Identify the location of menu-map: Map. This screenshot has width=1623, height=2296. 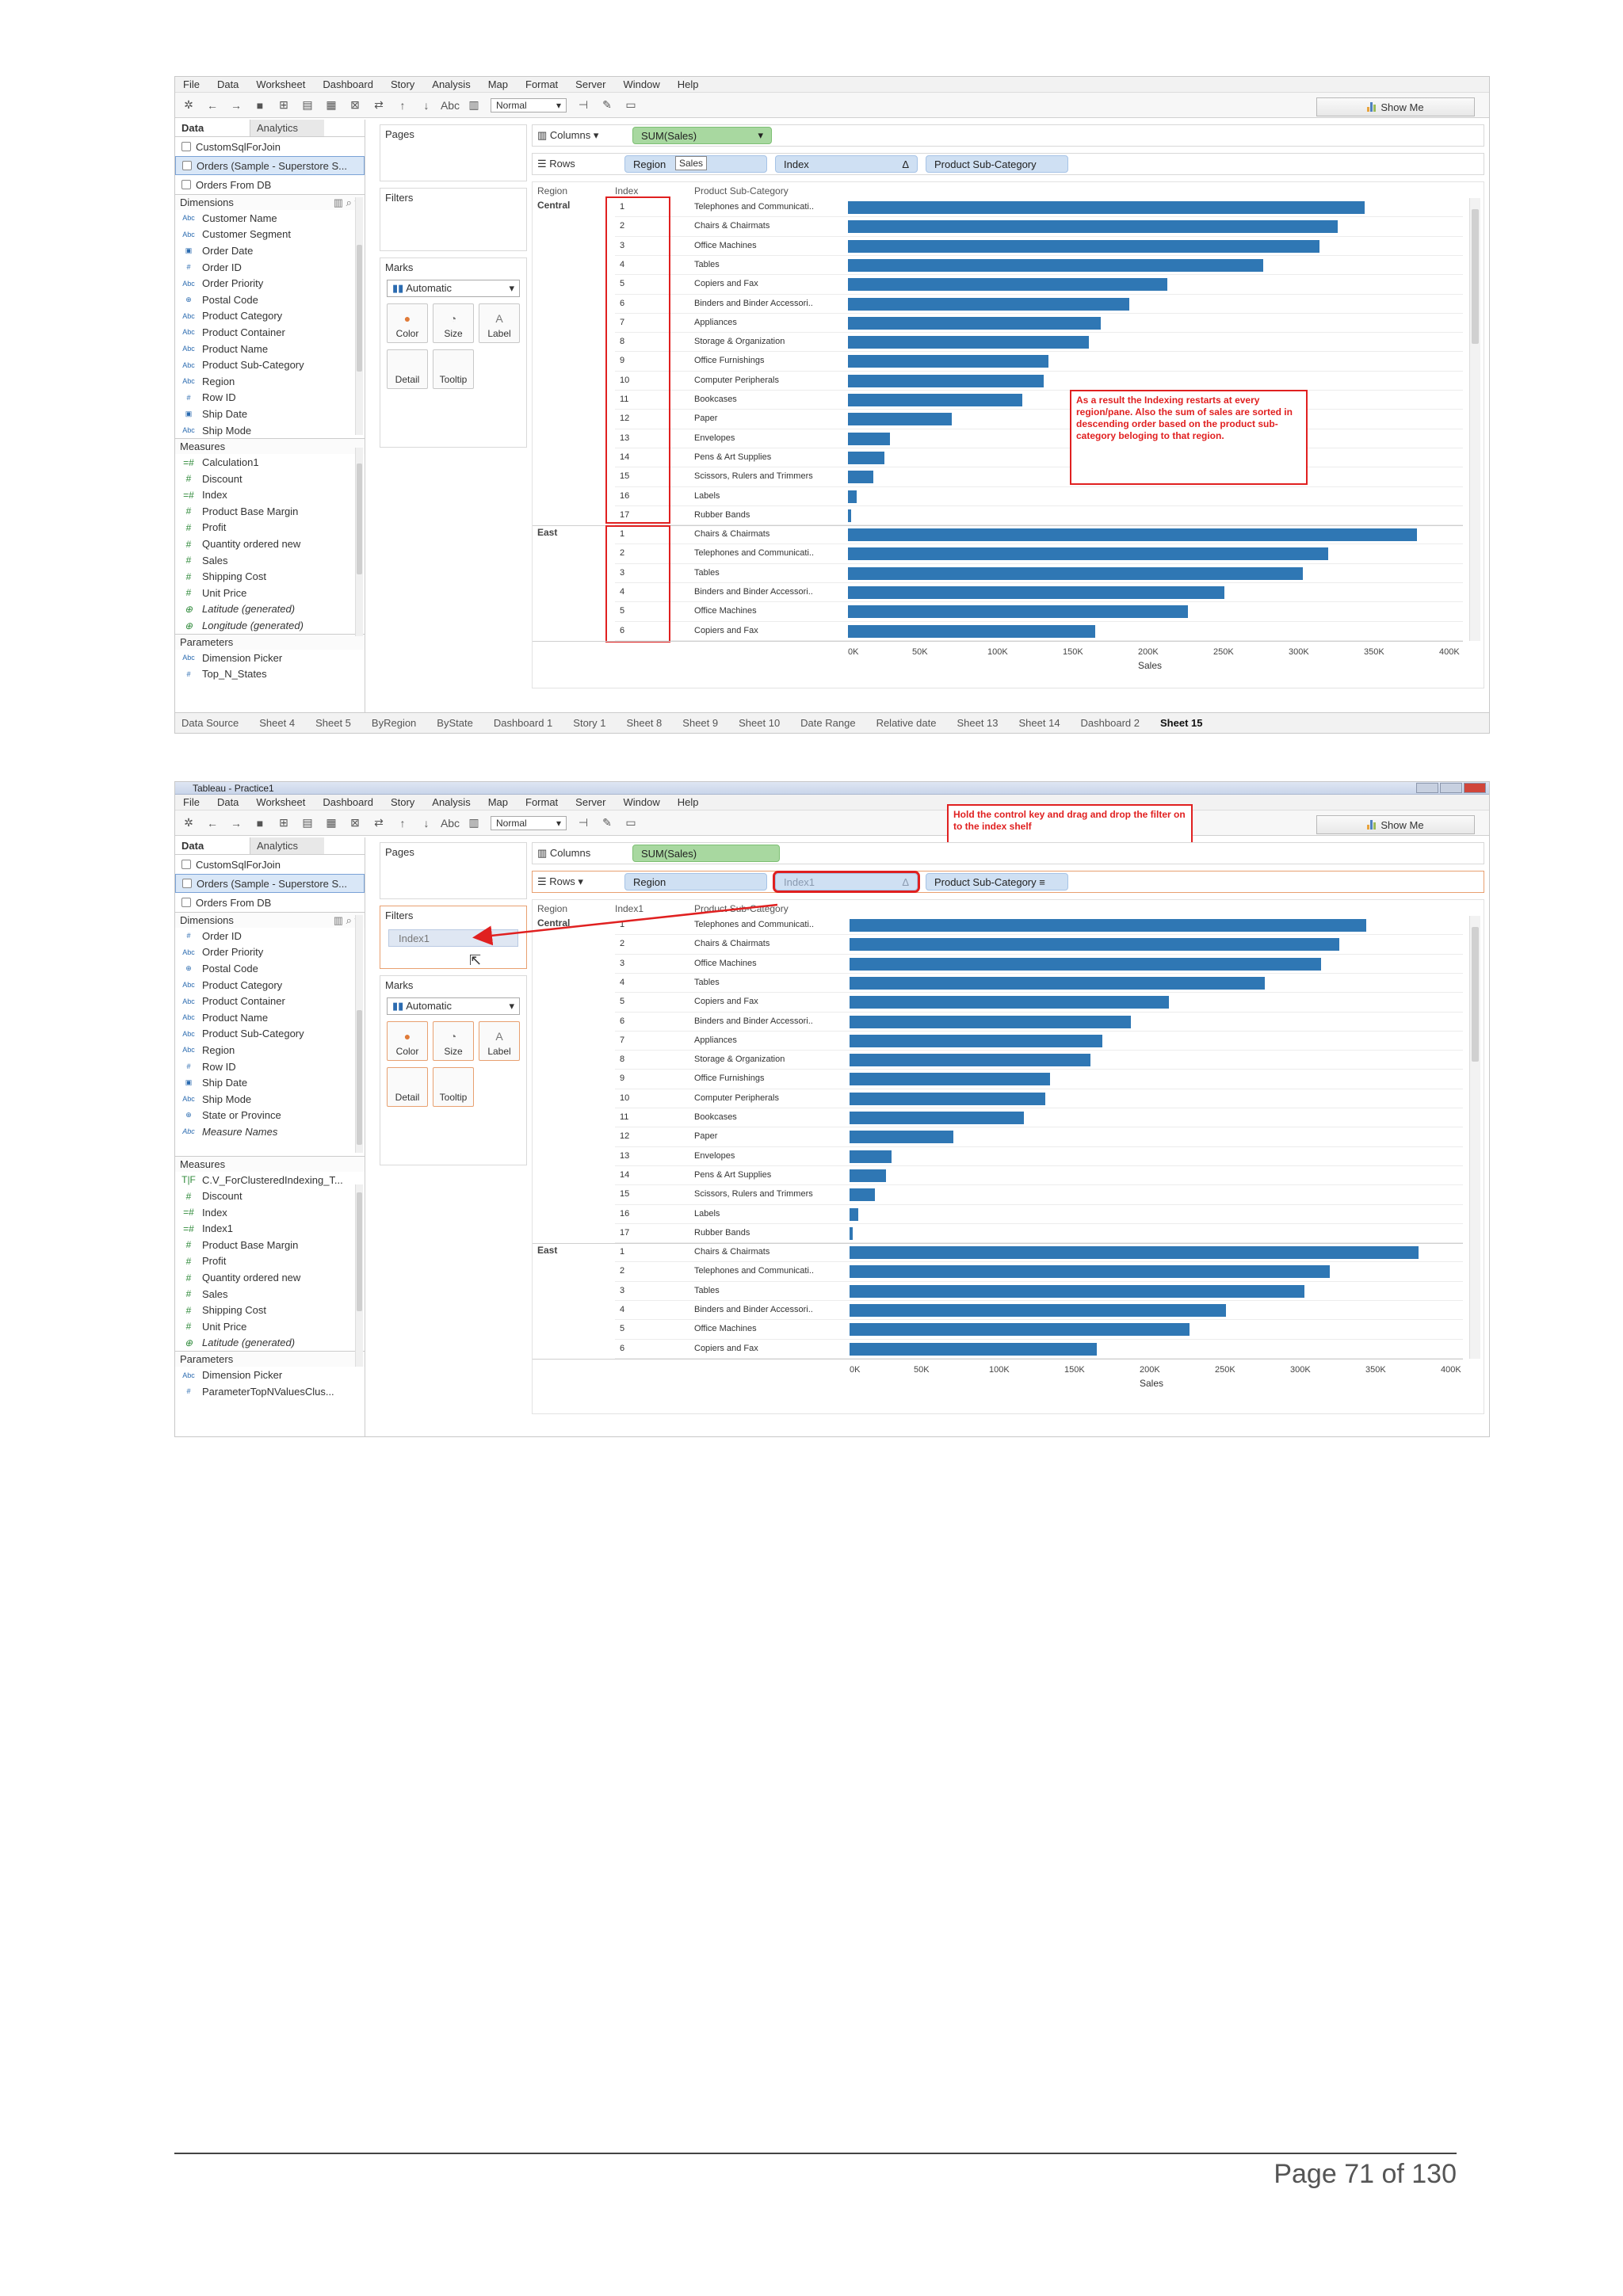
(498, 802).